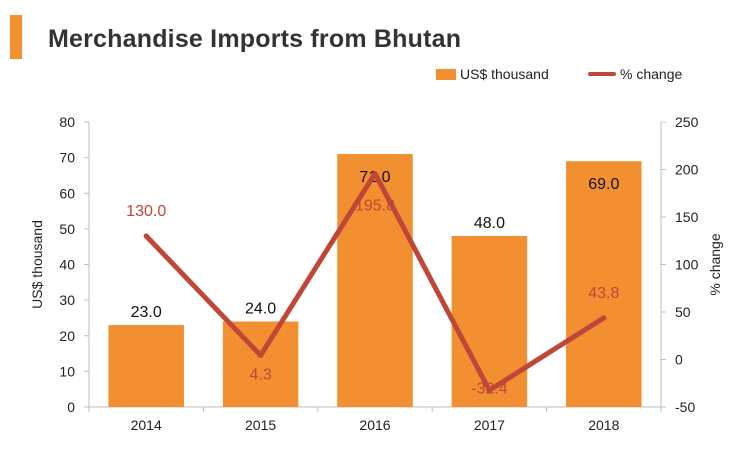 This screenshot has width=751, height=451. What do you see at coordinates (375, 205) in the screenshot?
I see `line-data-label: 195.8` at bounding box center [375, 205].